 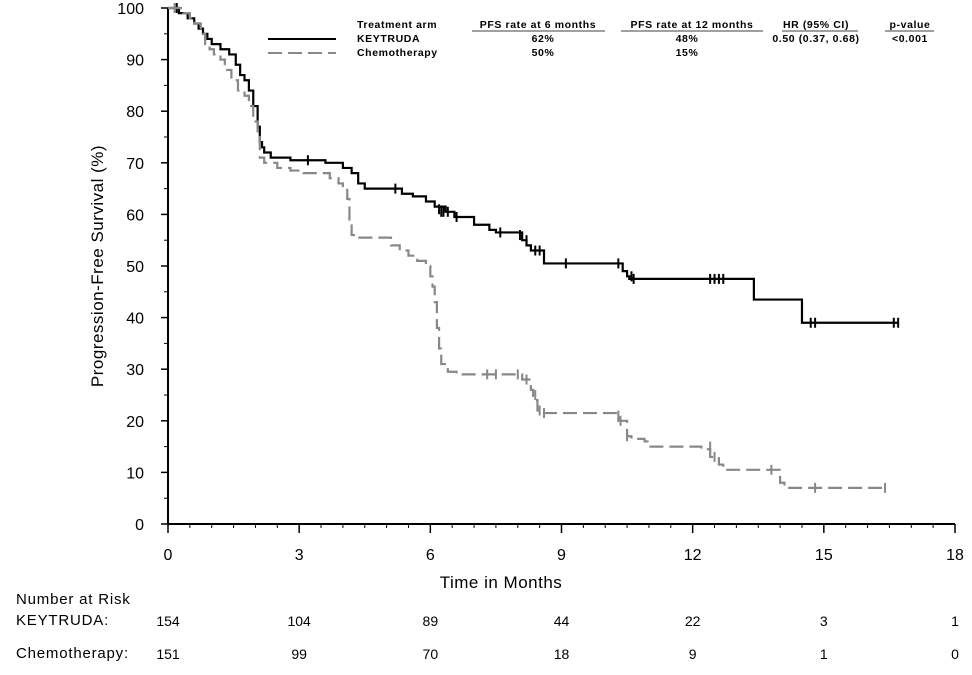 What do you see at coordinates (135, 164) in the screenshot?
I see `y-tick-label: 70` at bounding box center [135, 164].